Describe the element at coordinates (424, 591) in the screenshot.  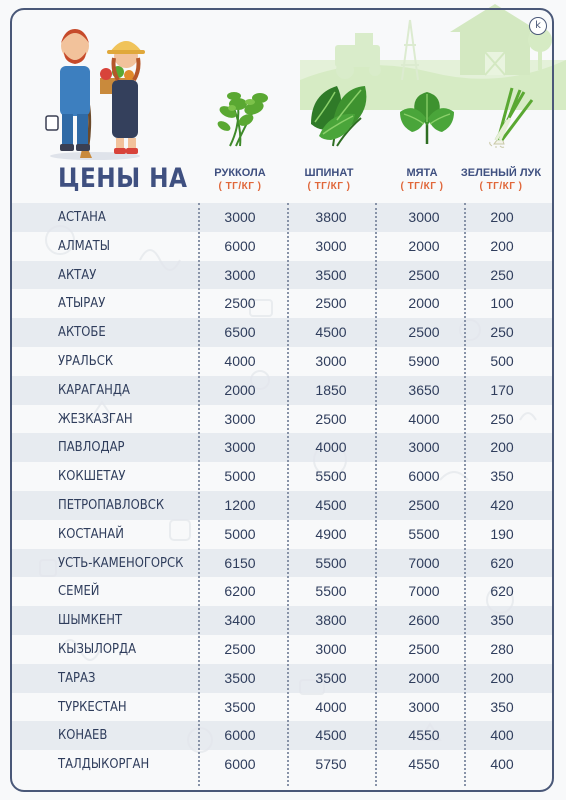
I see `price-cell: 7000` at that location.